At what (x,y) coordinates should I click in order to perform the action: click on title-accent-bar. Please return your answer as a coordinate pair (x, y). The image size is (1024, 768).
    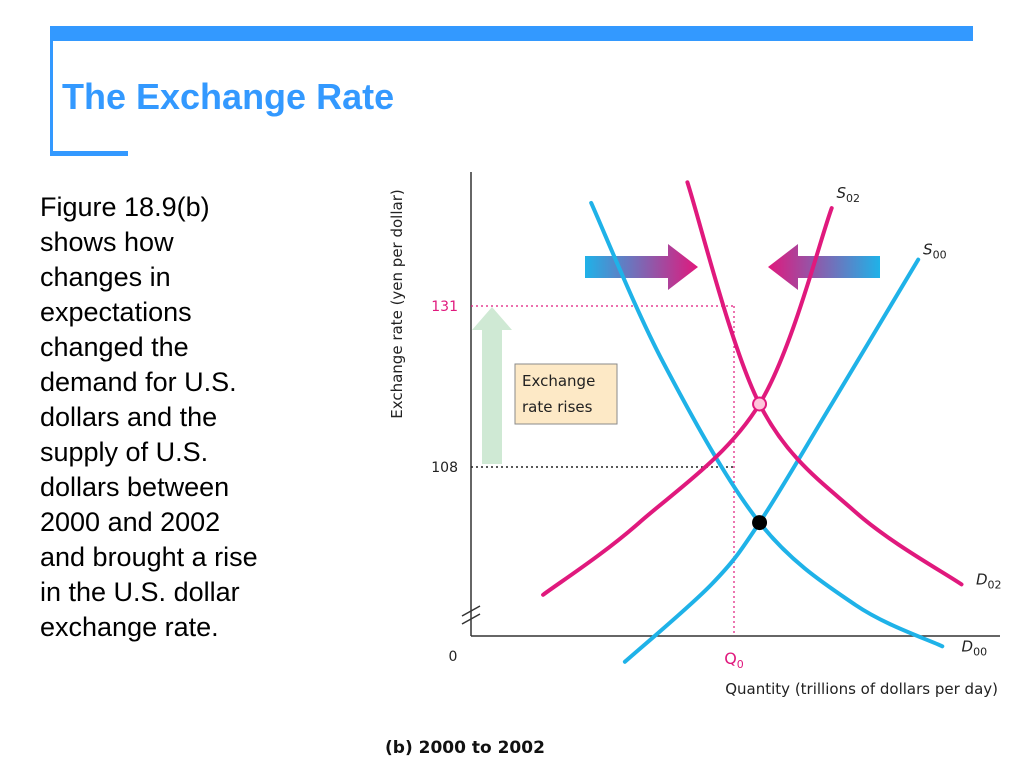
    Looking at the image, I should click on (511, 33).